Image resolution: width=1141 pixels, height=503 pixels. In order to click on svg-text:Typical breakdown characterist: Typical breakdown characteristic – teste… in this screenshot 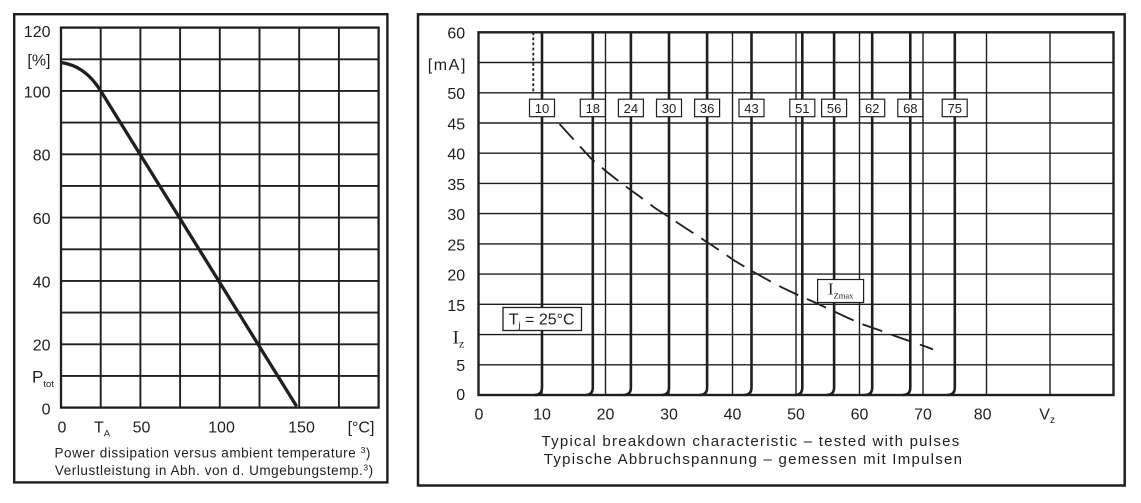, I will do `click(751, 441)`.